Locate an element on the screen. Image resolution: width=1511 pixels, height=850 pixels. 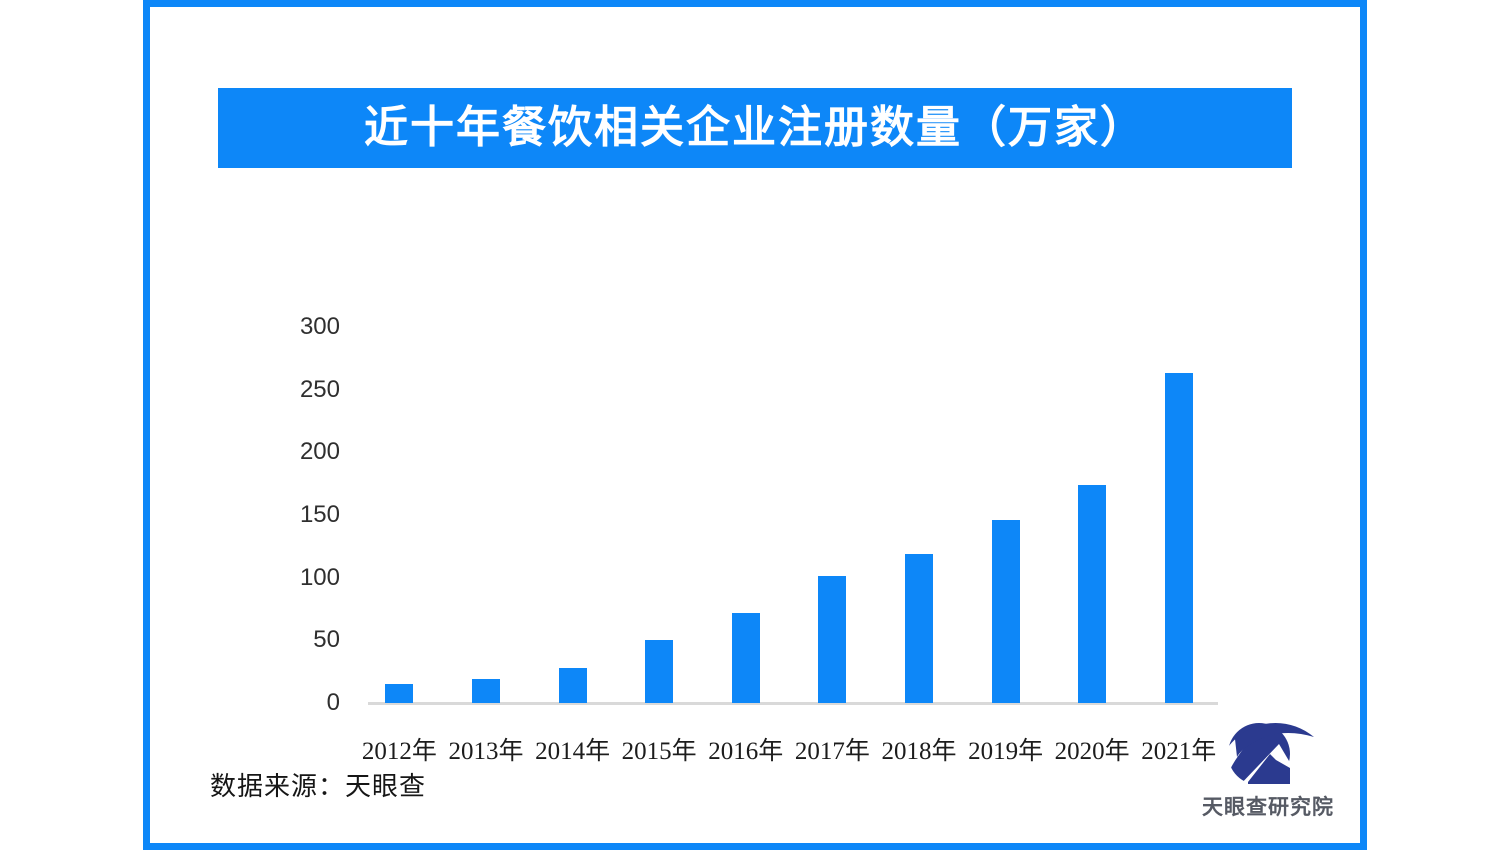
x-axis-label: 2021年 is located at coordinates (1179, 751).